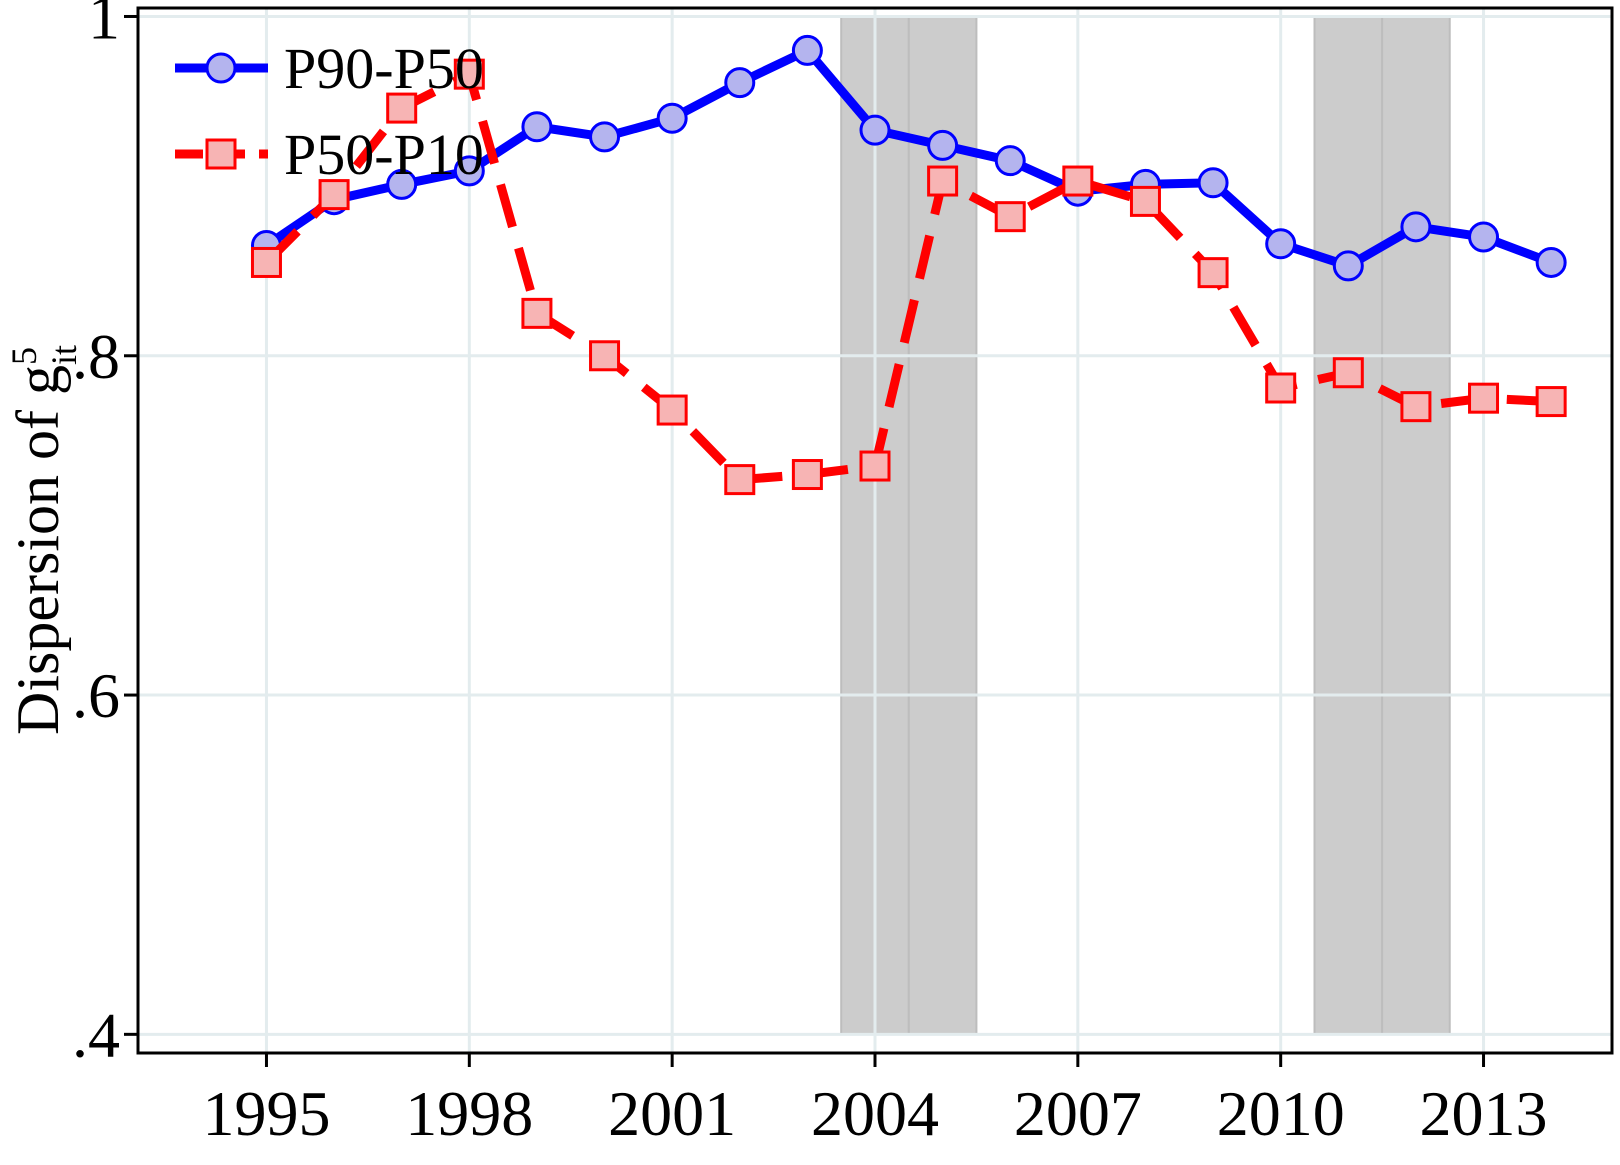 The height and width of the screenshot is (1165, 1620). What do you see at coordinates (44, 540) in the screenshot?
I see `y-axis-title: Dispersion of g5it` at bounding box center [44, 540].